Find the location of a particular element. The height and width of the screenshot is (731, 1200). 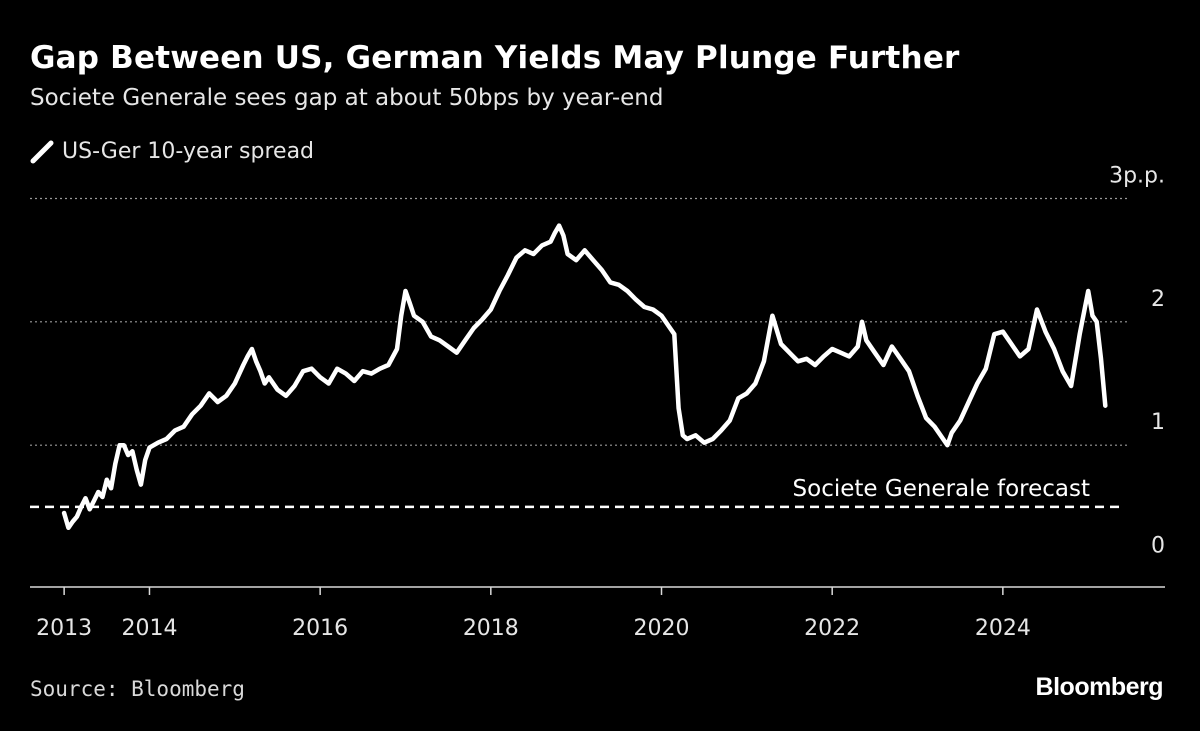

forecast-reference: Societe Generale forecast is located at coordinates (577, 492).